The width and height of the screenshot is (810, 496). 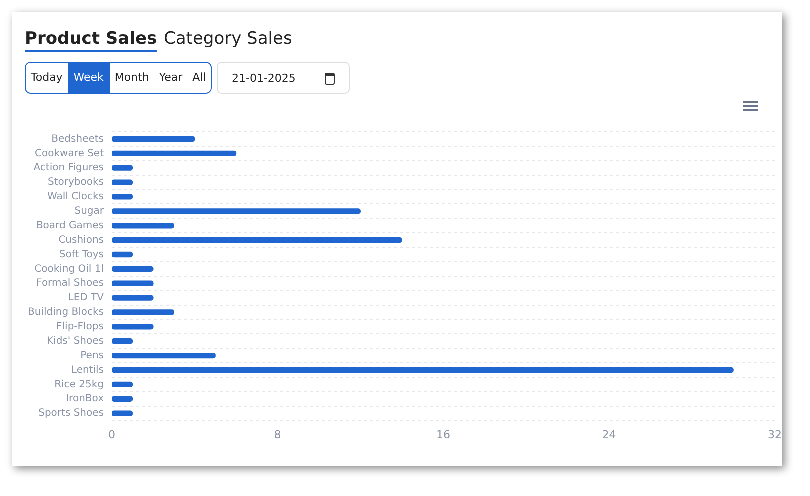 What do you see at coordinates (89, 212) in the screenshot?
I see `y-tick-label: Sugar` at bounding box center [89, 212].